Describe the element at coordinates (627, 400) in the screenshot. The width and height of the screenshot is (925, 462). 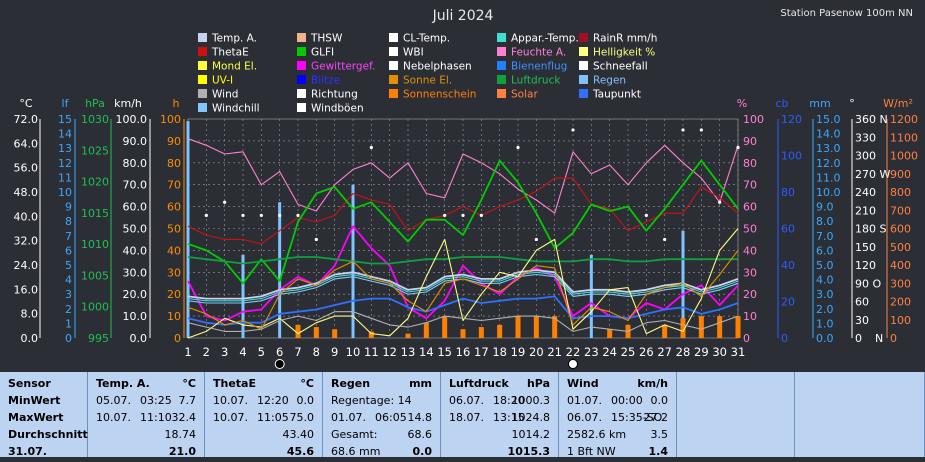
I see `stats-row-time: 00:00` at that location.